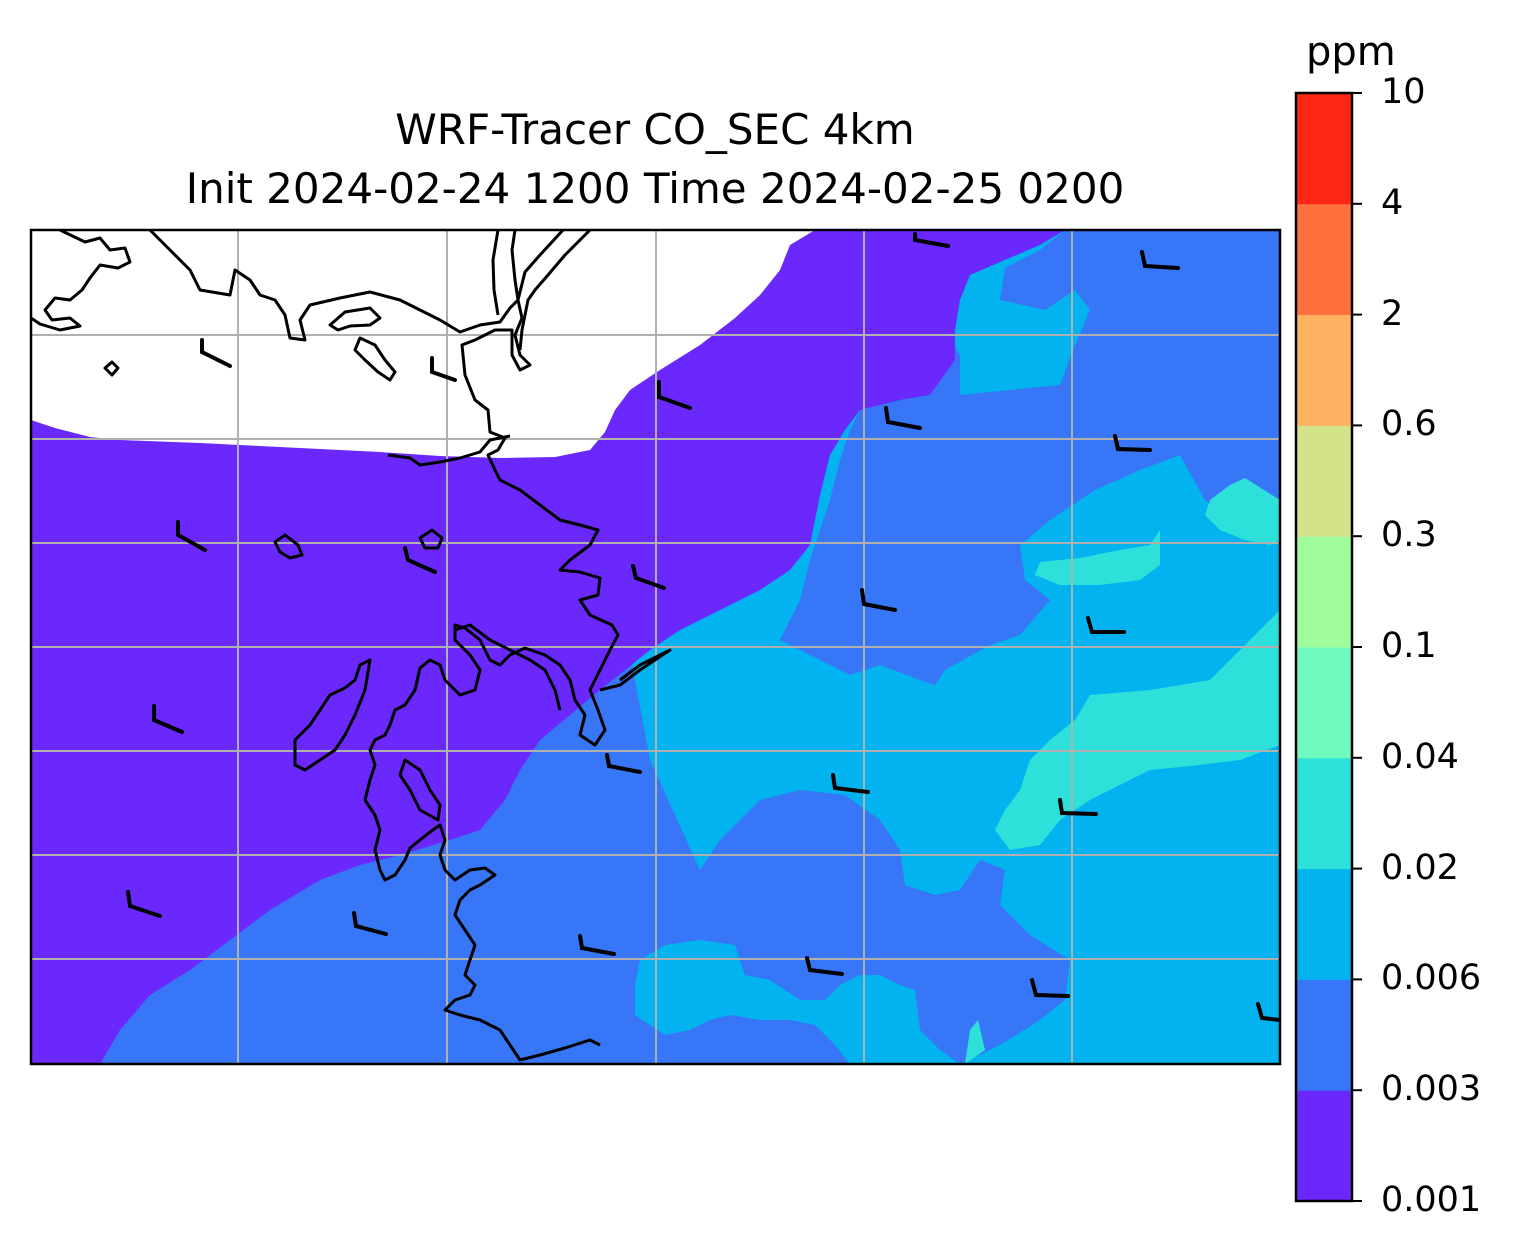  Describe the element at coordinates (655, 129) in the screenshot. I see `map-title-line1: WRF-Tracer CO_SEC 4km` at that location.